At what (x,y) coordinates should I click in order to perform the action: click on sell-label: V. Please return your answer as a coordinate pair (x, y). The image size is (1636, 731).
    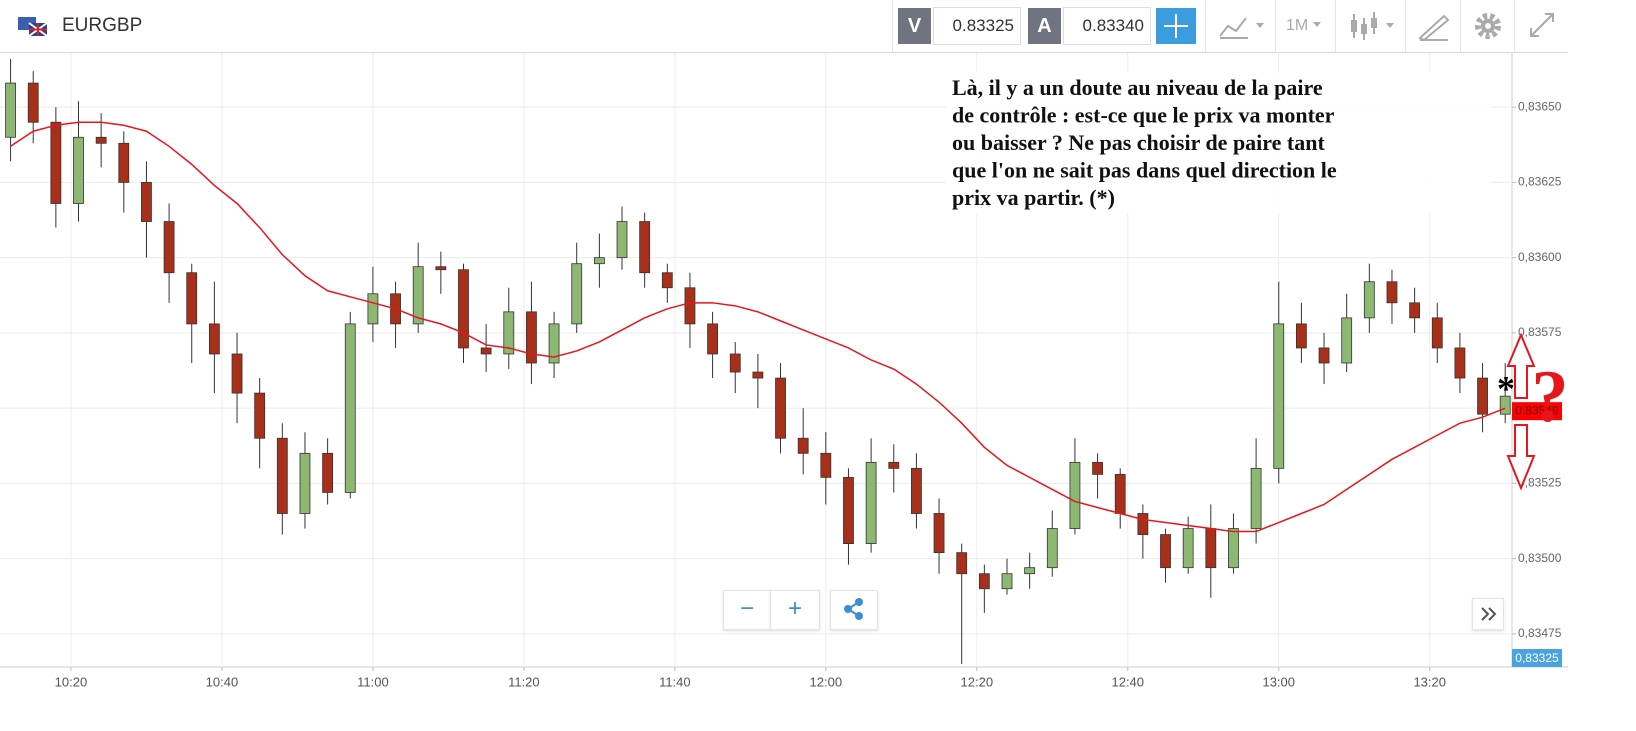
    Looking at the image, I should click on (914, 26).